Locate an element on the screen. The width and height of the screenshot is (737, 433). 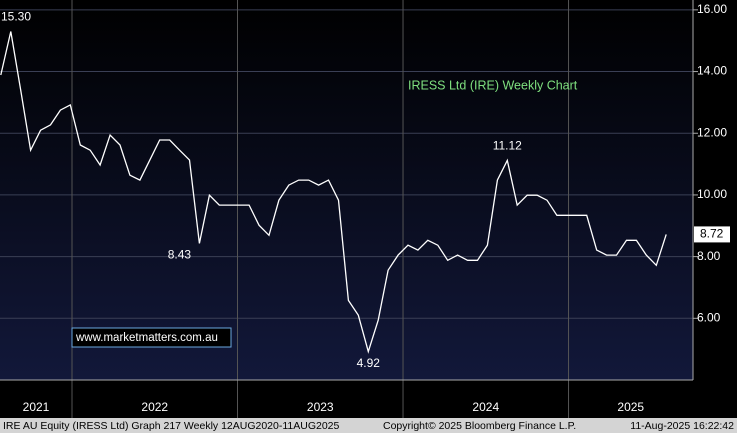
annotation: 15.30 is located at coordinates (16, 17).